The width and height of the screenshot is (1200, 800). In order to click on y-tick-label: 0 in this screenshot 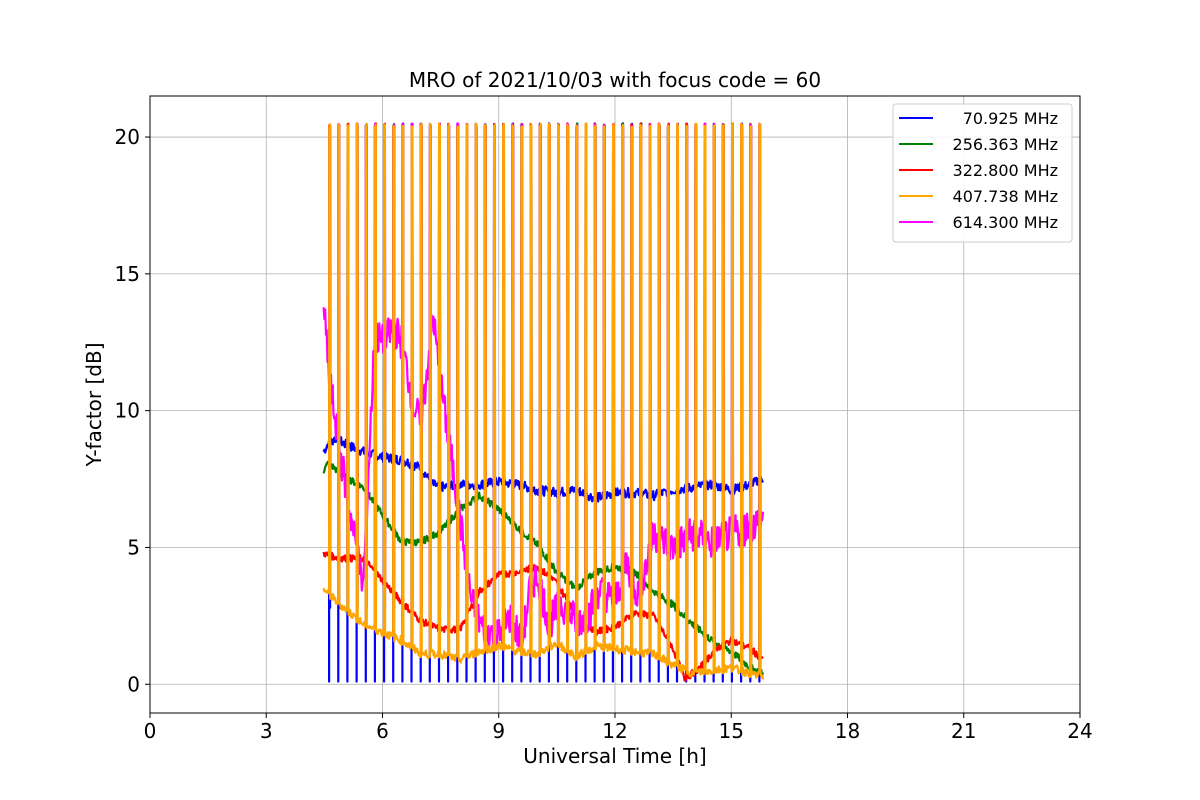, I will do `click(133, 684)`.